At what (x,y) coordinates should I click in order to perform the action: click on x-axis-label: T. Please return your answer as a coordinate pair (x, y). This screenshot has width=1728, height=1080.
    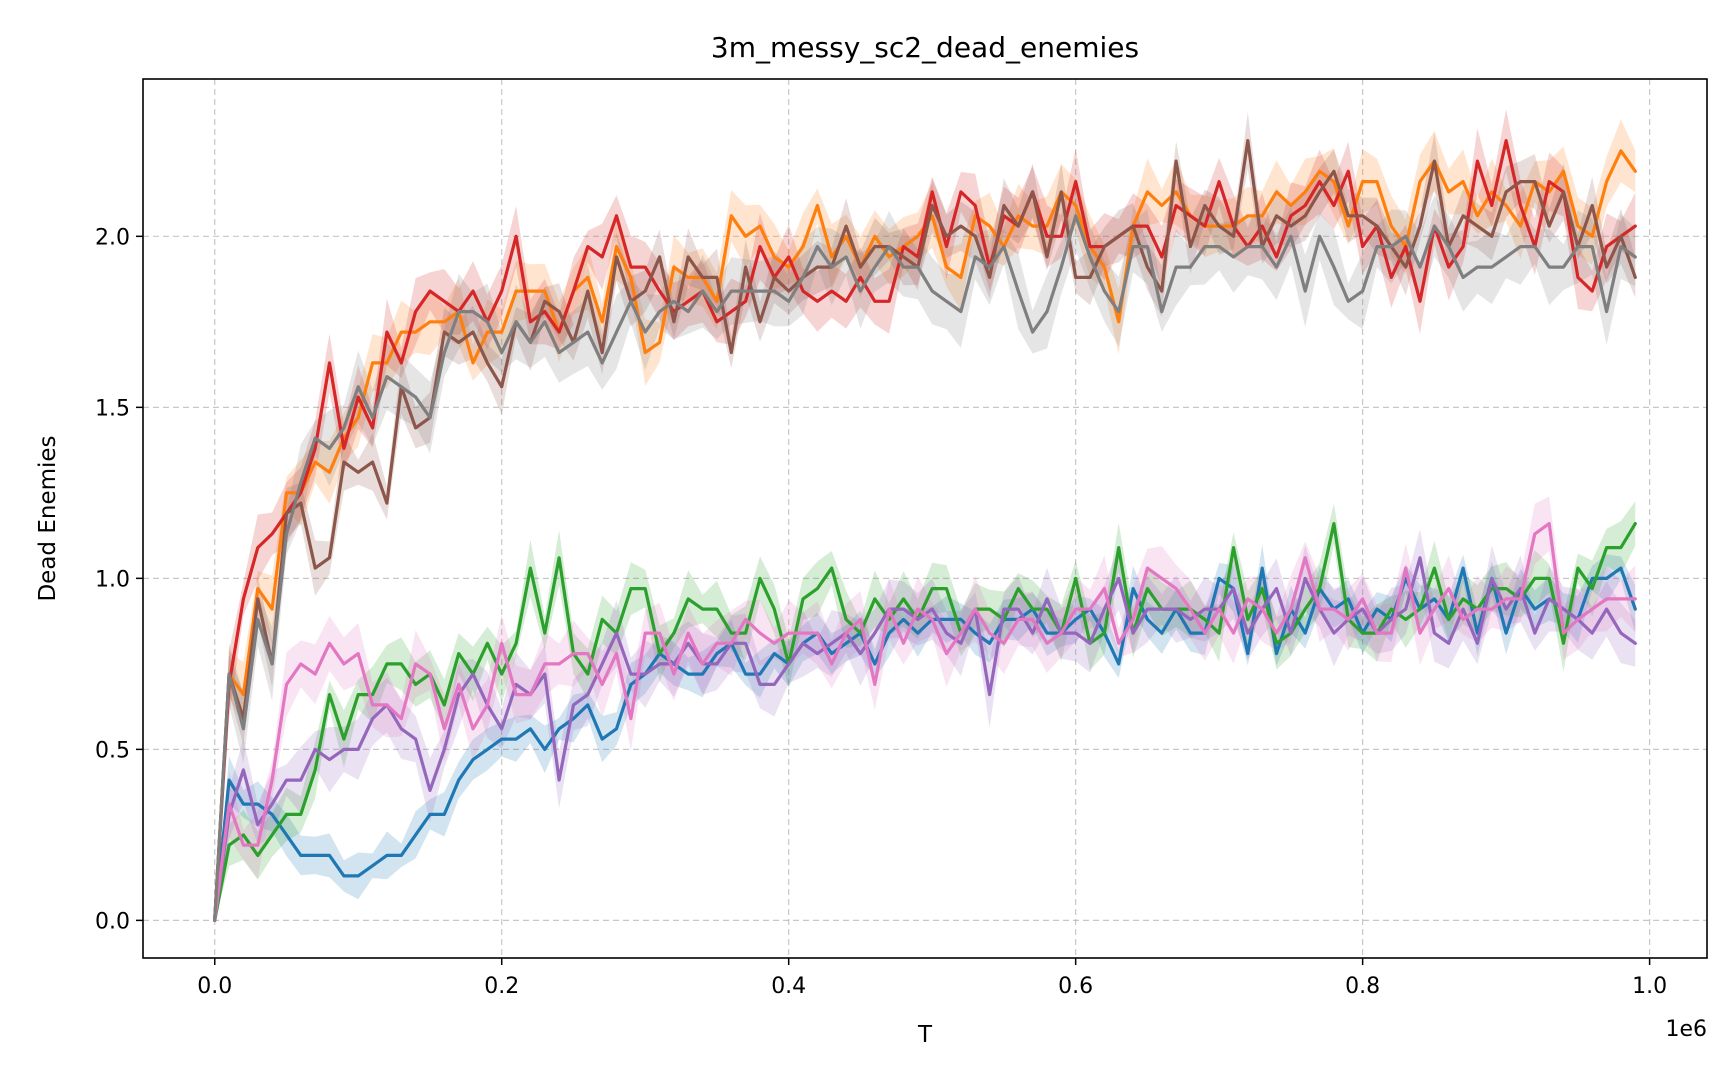
    Looking at the image, I should click on (925, 1035).